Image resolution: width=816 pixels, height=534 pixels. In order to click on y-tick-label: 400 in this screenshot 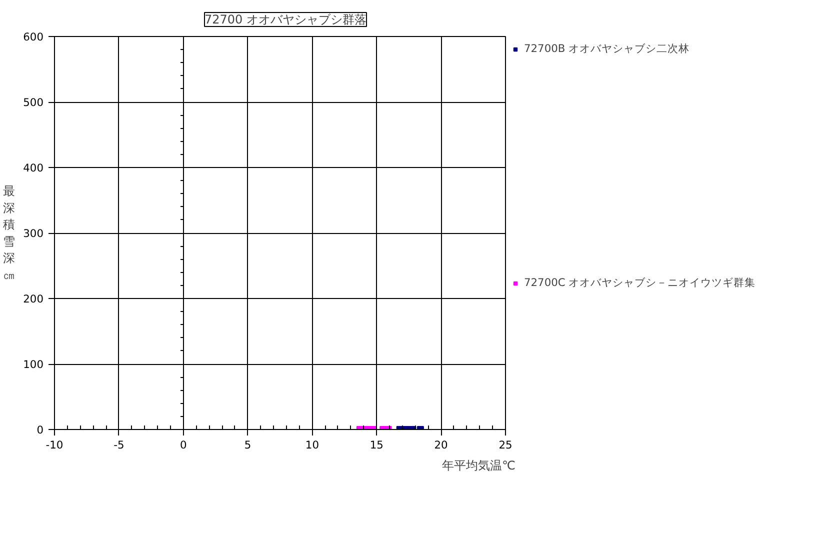, I will do `click(33, 168)`.